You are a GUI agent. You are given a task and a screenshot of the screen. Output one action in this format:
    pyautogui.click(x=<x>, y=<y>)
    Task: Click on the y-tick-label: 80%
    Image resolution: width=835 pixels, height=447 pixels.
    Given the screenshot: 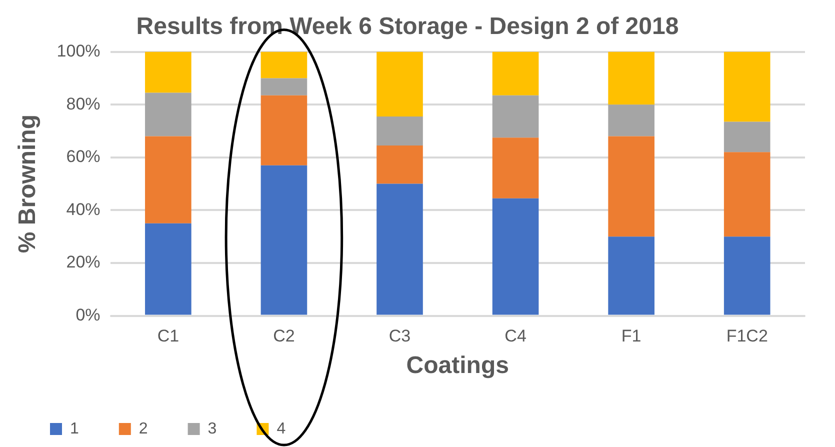 What is the action you would take?
    pyautogui.click(x=83, y=104)
    